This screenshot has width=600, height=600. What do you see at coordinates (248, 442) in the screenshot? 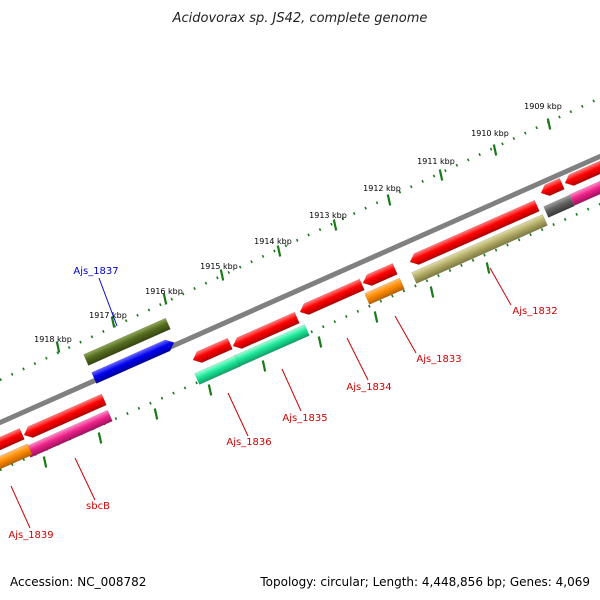
I see `gene-label-ajs-1836: Ajs_1836` at bounding box center [248, 442].